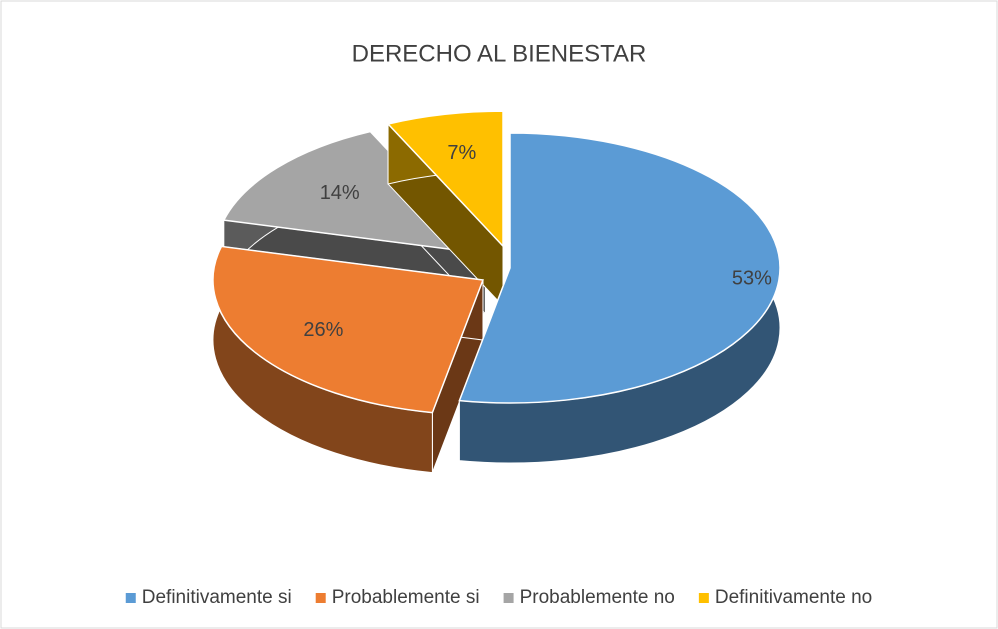 Image resolution: width=998 pixels, height=629 pixels. I want to click on data-label: 26%, so click(323, 330).